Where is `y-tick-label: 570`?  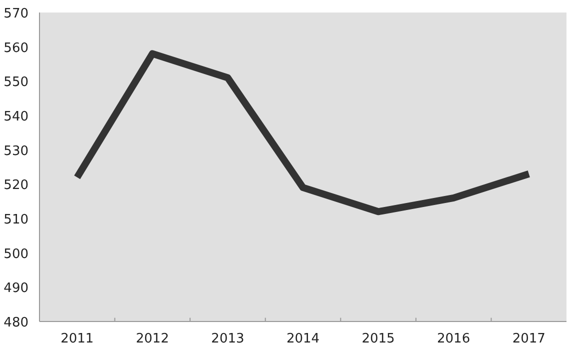
y-tick-label: 570 is located at coordinates (16, 14).